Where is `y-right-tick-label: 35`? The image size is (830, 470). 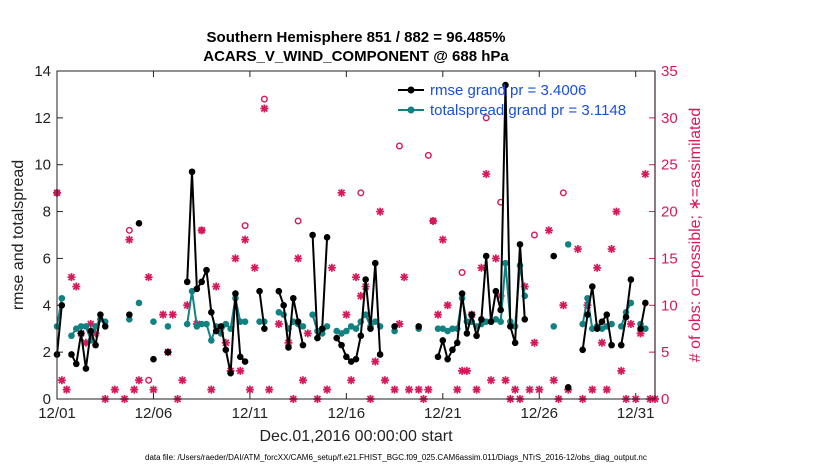
y-right-tick-label: 35 is located at coordinates (669, 71).